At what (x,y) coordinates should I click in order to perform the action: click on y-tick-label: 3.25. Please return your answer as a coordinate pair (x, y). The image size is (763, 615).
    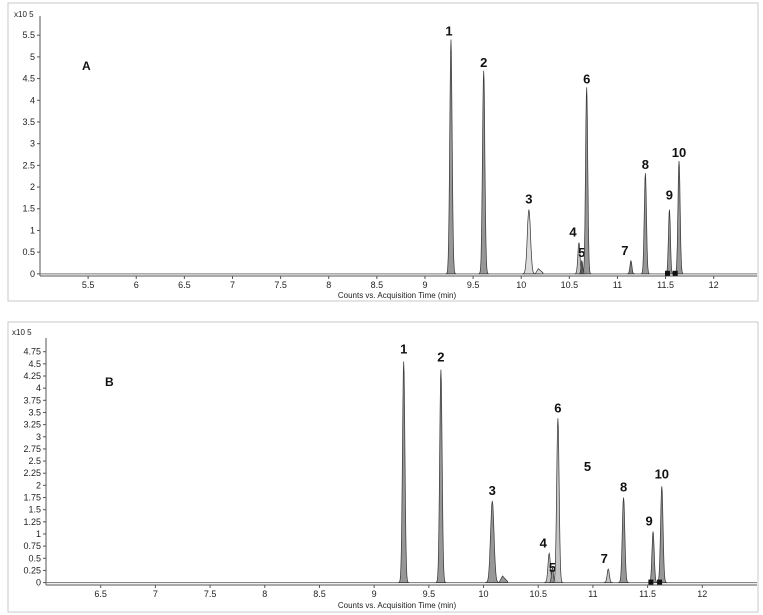
    Looking at the image, I should click on (32, 425).